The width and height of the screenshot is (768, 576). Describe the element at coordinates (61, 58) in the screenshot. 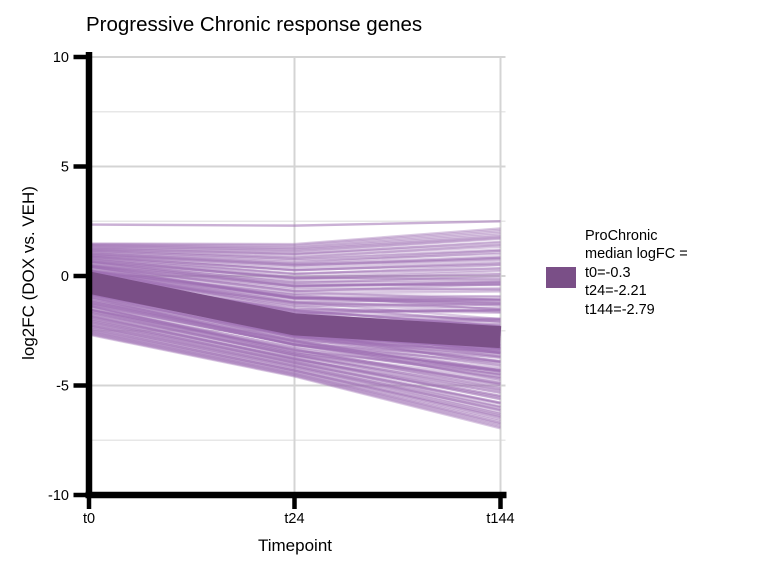

I see `y-tick-label: 10` at that location.